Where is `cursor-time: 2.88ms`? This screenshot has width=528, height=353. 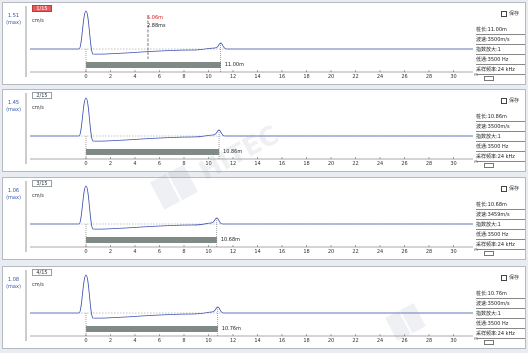 cursor-time: 2.88ms is located at coordinates (156, 26).